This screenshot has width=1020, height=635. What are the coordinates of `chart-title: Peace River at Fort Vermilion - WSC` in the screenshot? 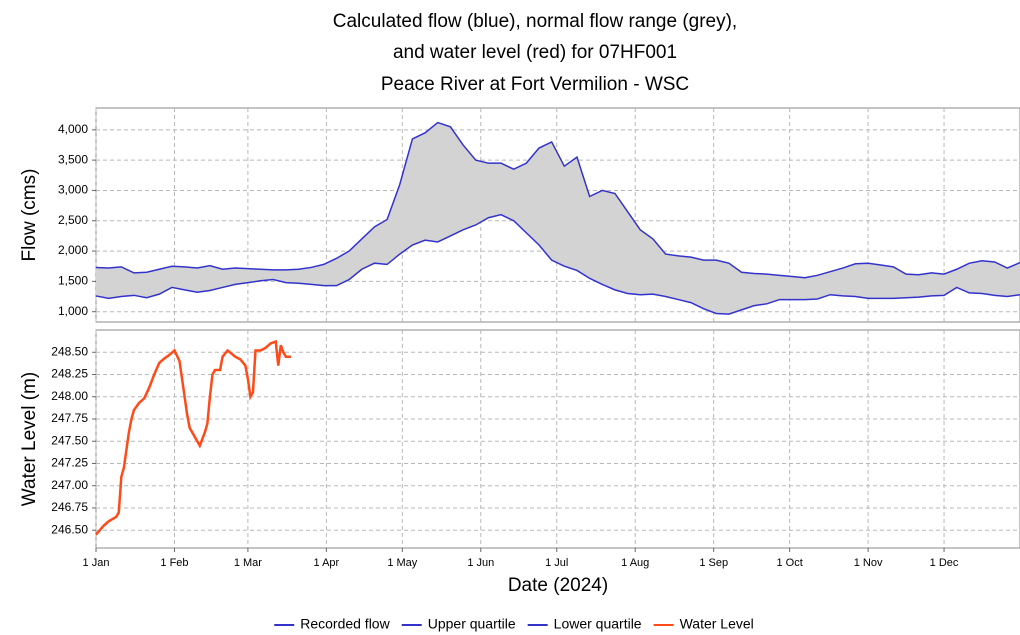 It's located at (535, 84).